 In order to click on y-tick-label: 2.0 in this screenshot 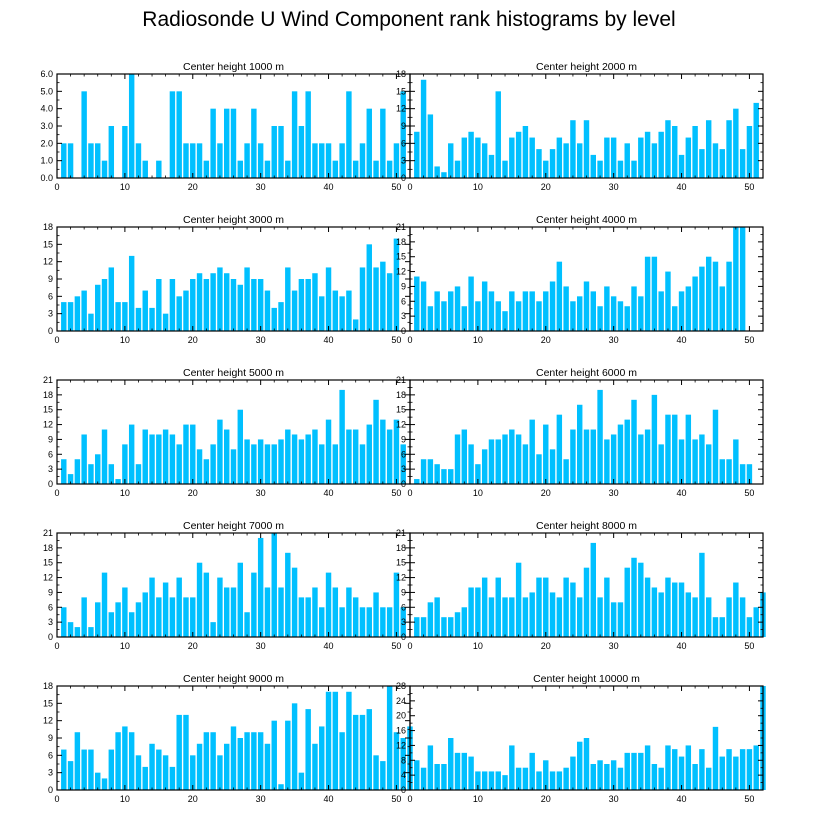, I will do `click(46, 143)`.